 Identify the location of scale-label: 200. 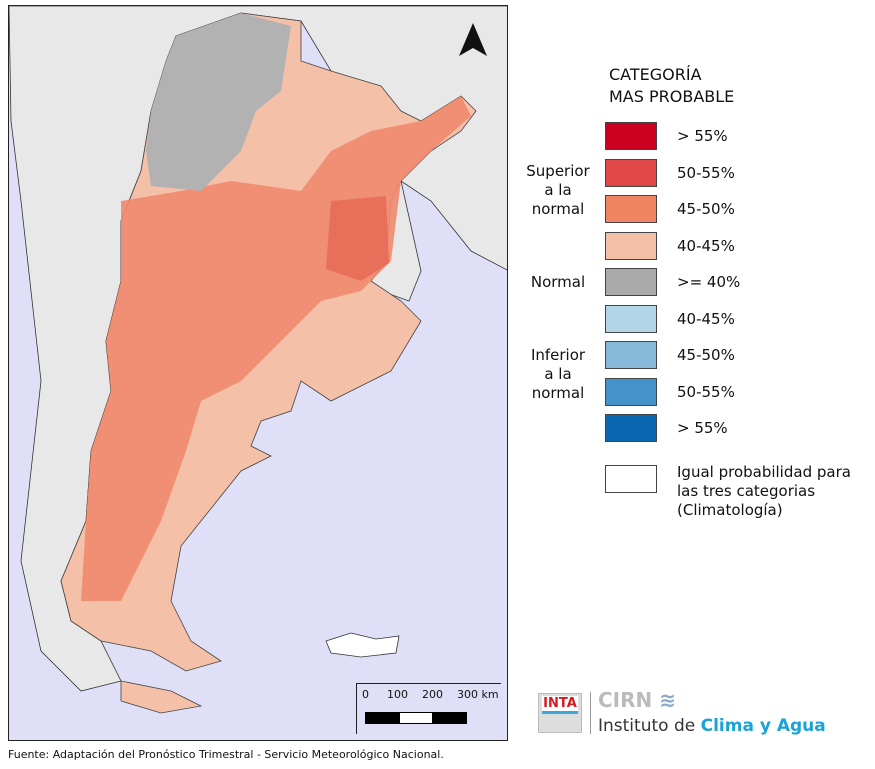
(432, 694).